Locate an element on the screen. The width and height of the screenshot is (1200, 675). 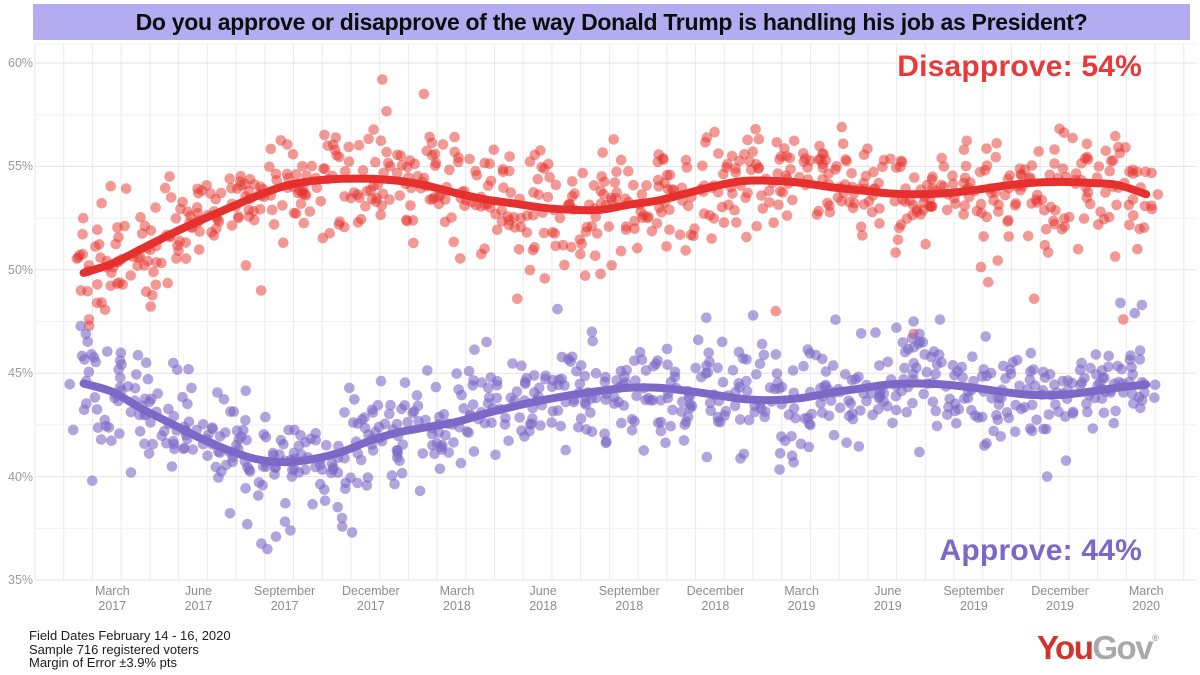
x-tick-label: March 2018 is located at coordinates (457, 598).